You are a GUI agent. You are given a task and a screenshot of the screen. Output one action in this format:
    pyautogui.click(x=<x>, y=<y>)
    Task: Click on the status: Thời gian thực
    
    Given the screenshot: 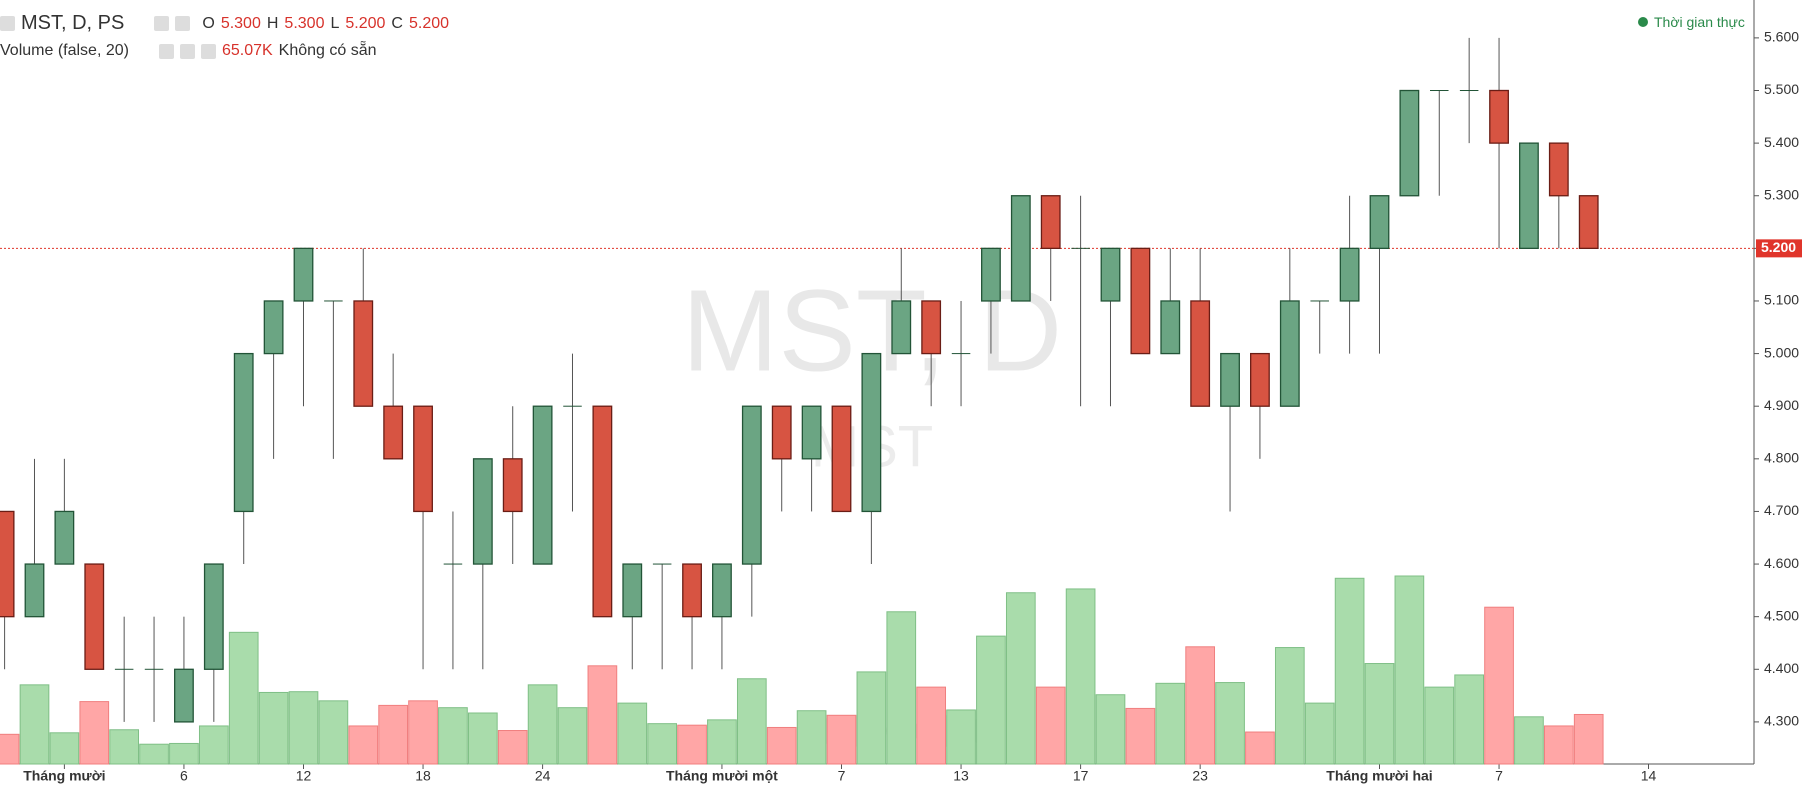 What is the action you would take?
    pyautogui.click(x=1691, y=22)
    